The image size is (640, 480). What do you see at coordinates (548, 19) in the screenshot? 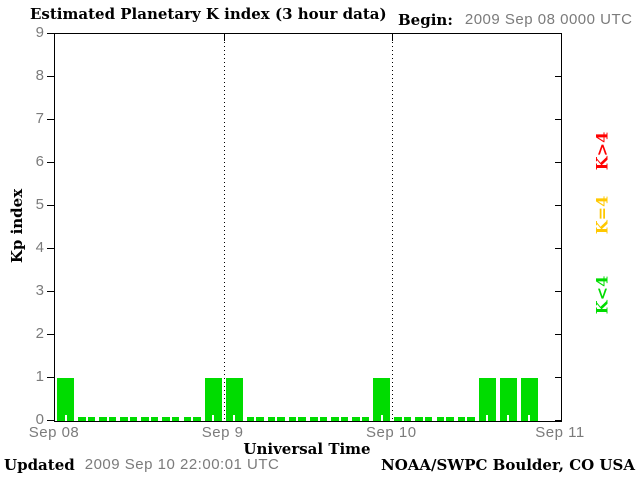
I see `begin-value: 2009 Sep 08 0000 UTC` at bounding box center [548, 19].